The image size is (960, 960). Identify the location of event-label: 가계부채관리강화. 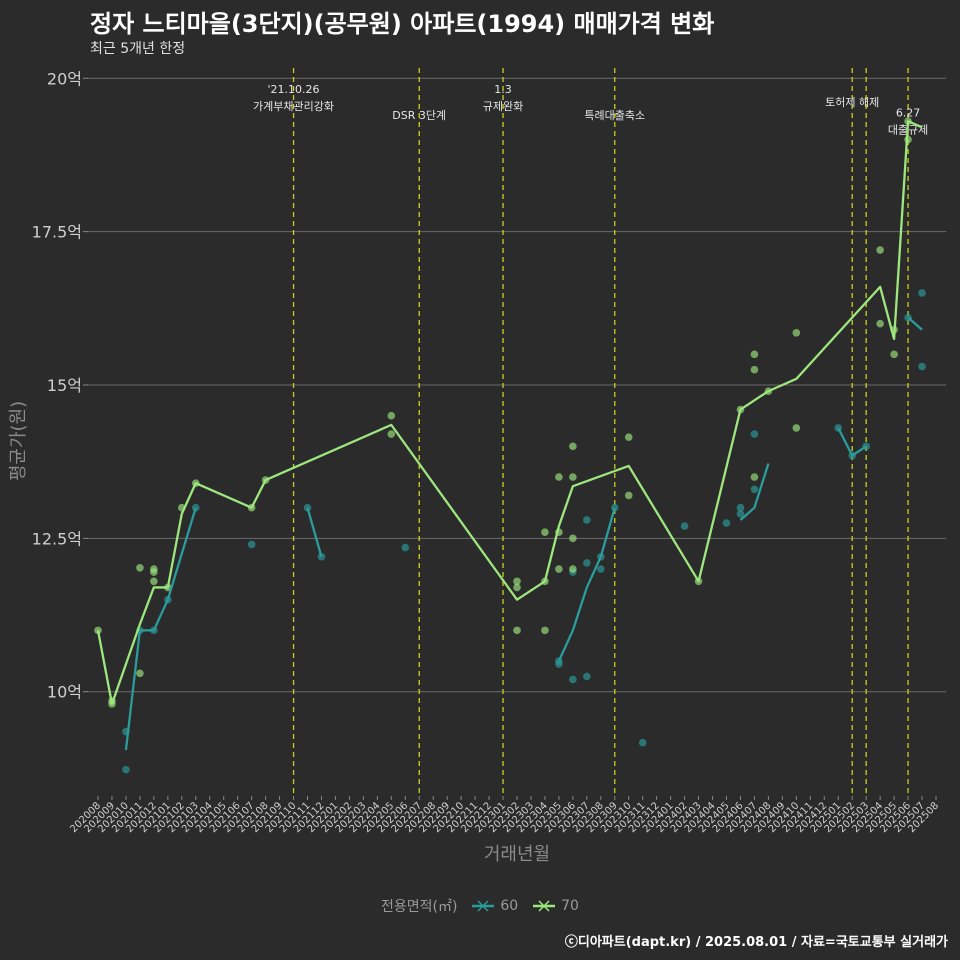
(293, 106).